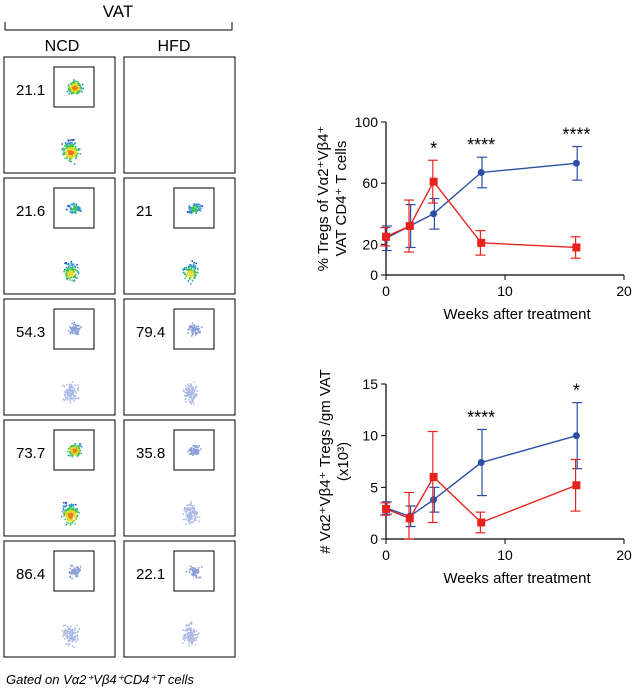  I want to click on gate-percent-label: 21.6, so click(30, 211).